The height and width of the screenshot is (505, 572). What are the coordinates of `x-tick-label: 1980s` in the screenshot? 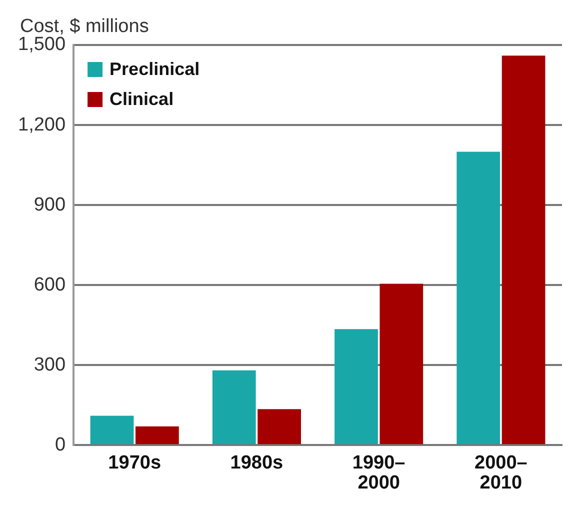 It's located at (257, 463).